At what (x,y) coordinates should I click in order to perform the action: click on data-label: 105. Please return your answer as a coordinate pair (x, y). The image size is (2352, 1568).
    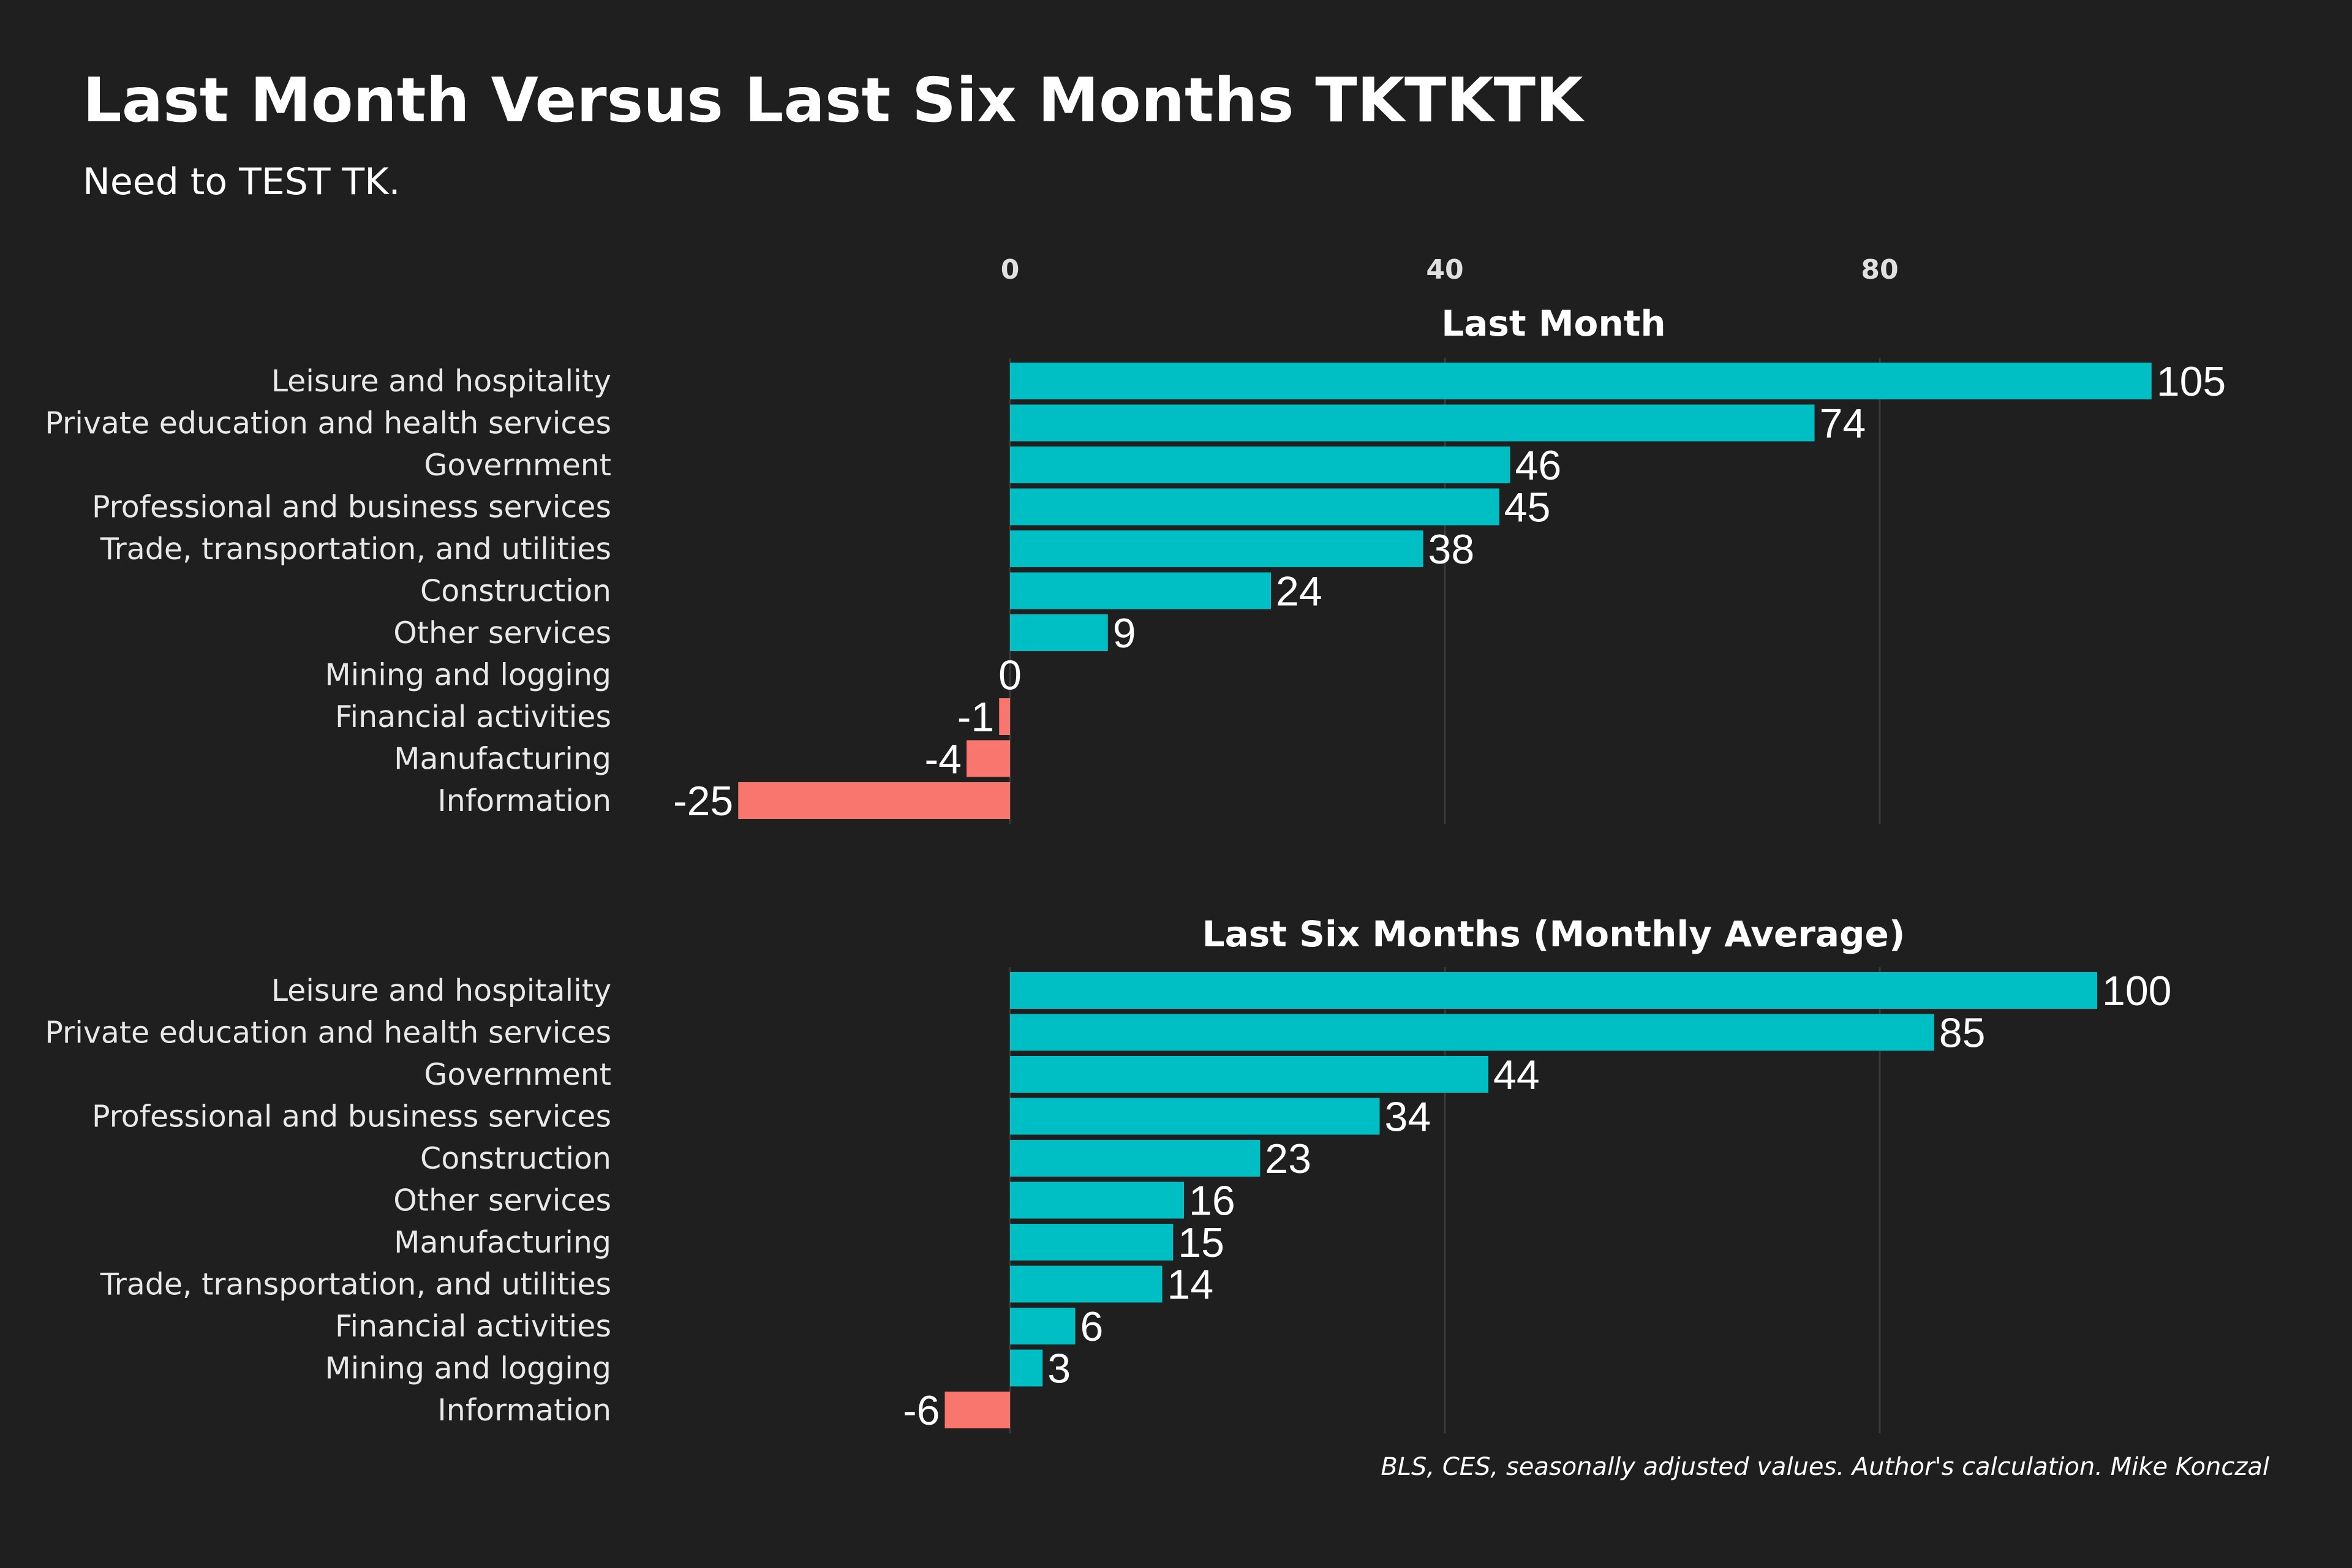
    Looking at the image, I should click on (2191, 382).